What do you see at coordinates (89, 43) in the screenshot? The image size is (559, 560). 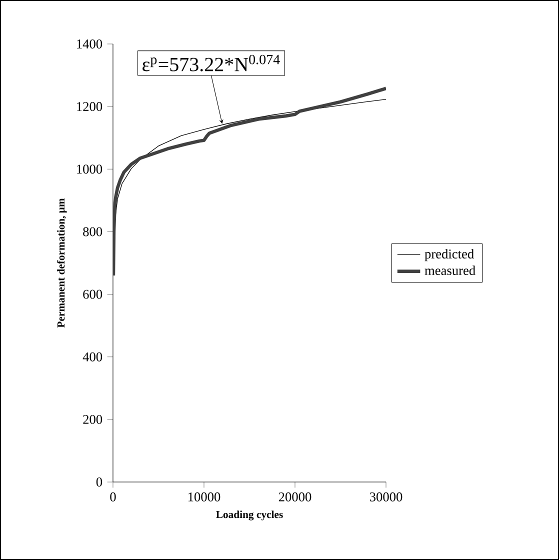 I see `y-tick-label: 1400` at bounding box center [89, 43].